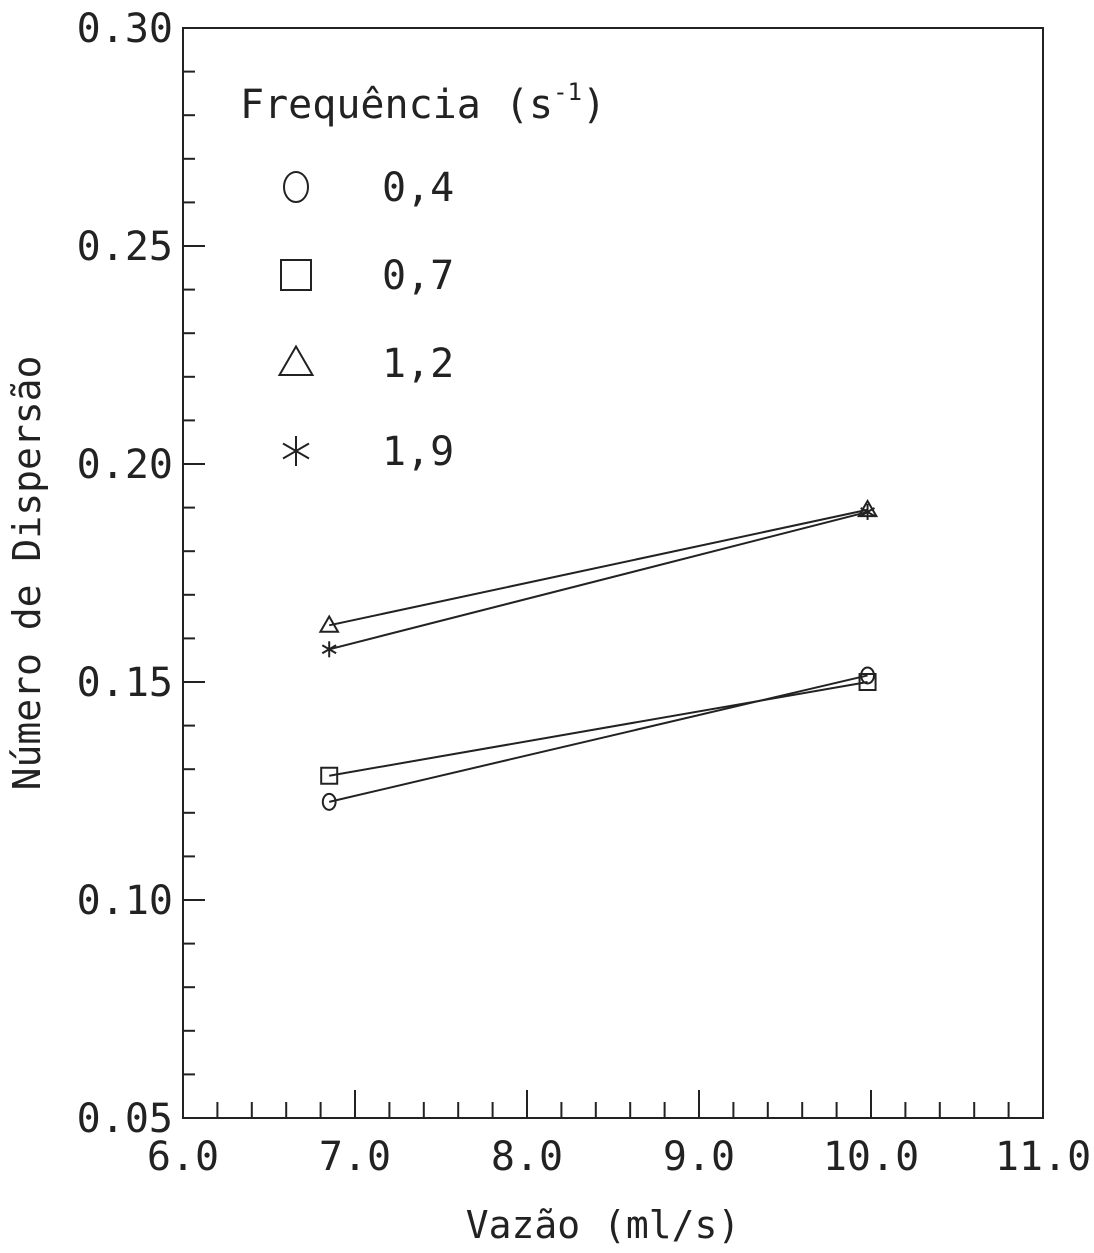 The width and height of the screenshot is (1094, 1253). What do you see at coordinates (367, 276) in the screenshot?
I see `legend-item: 0,7` at bounding box center [367, 276].